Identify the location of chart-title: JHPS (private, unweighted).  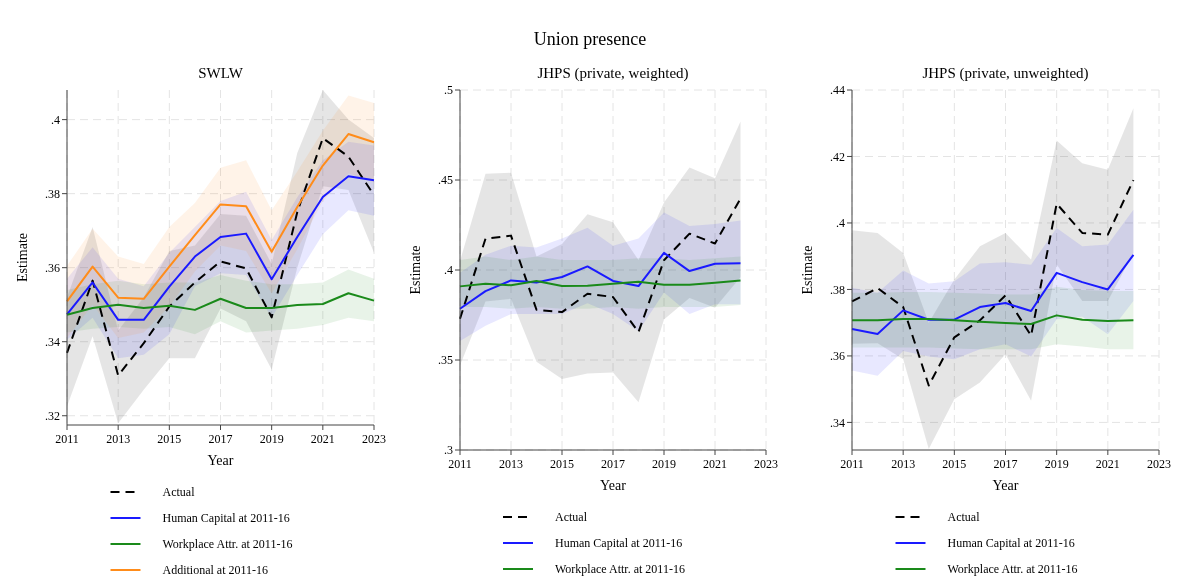
(1005, 73).